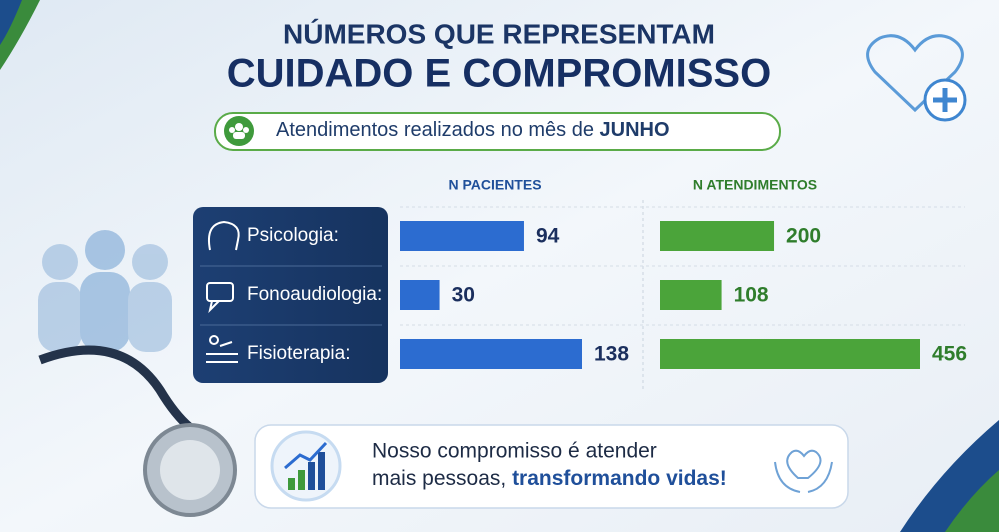  Describe the element at coordinates (239, 131) in the screenshot. I see `group-icon` at that location.